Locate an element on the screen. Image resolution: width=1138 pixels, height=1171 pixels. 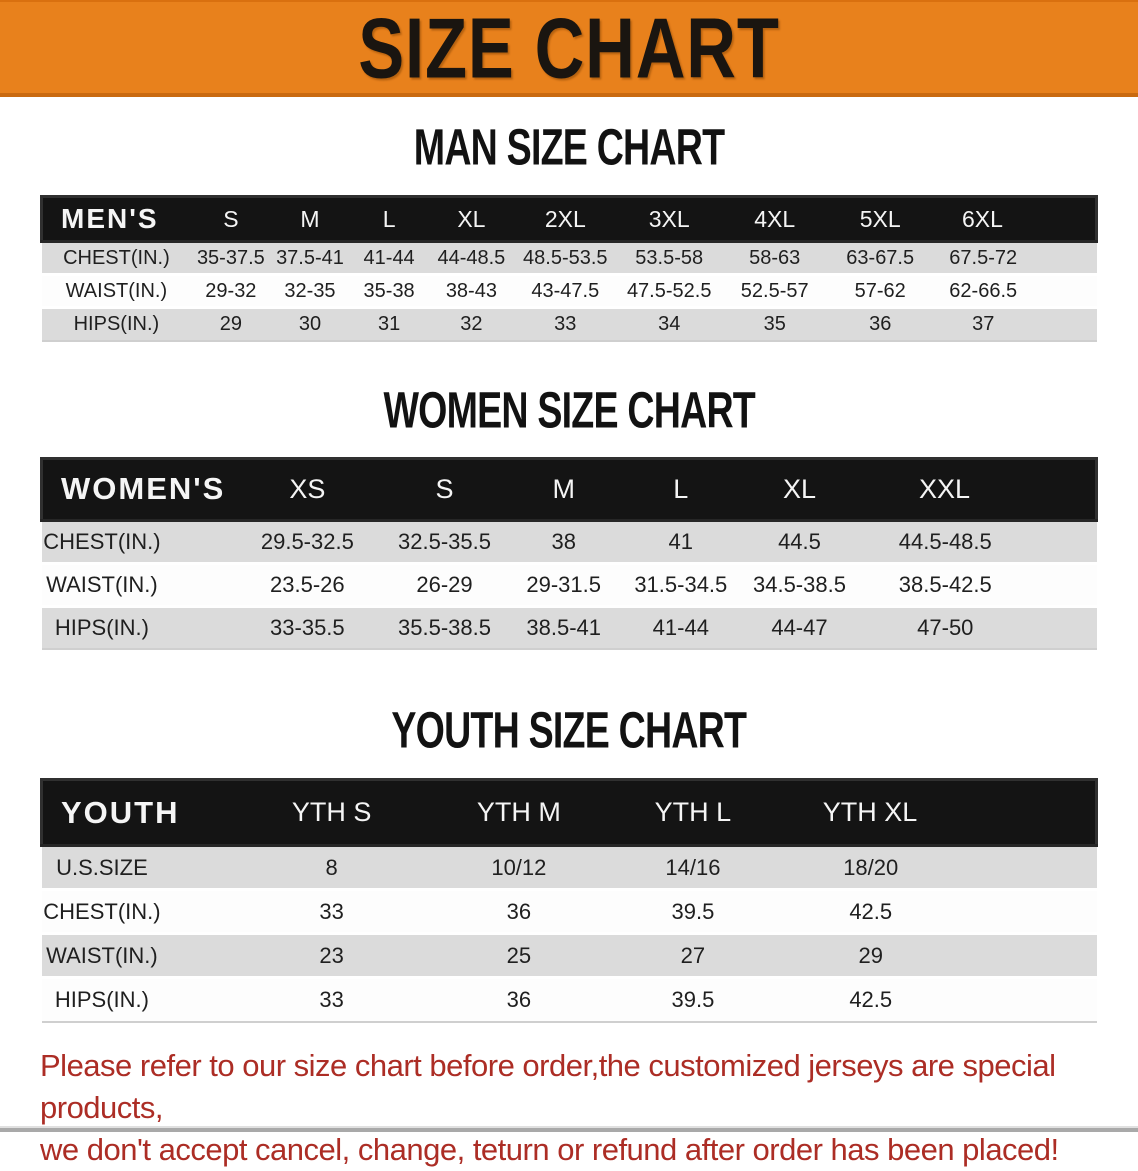
size-column-header: YTH M is located at coordinates (518, 812).